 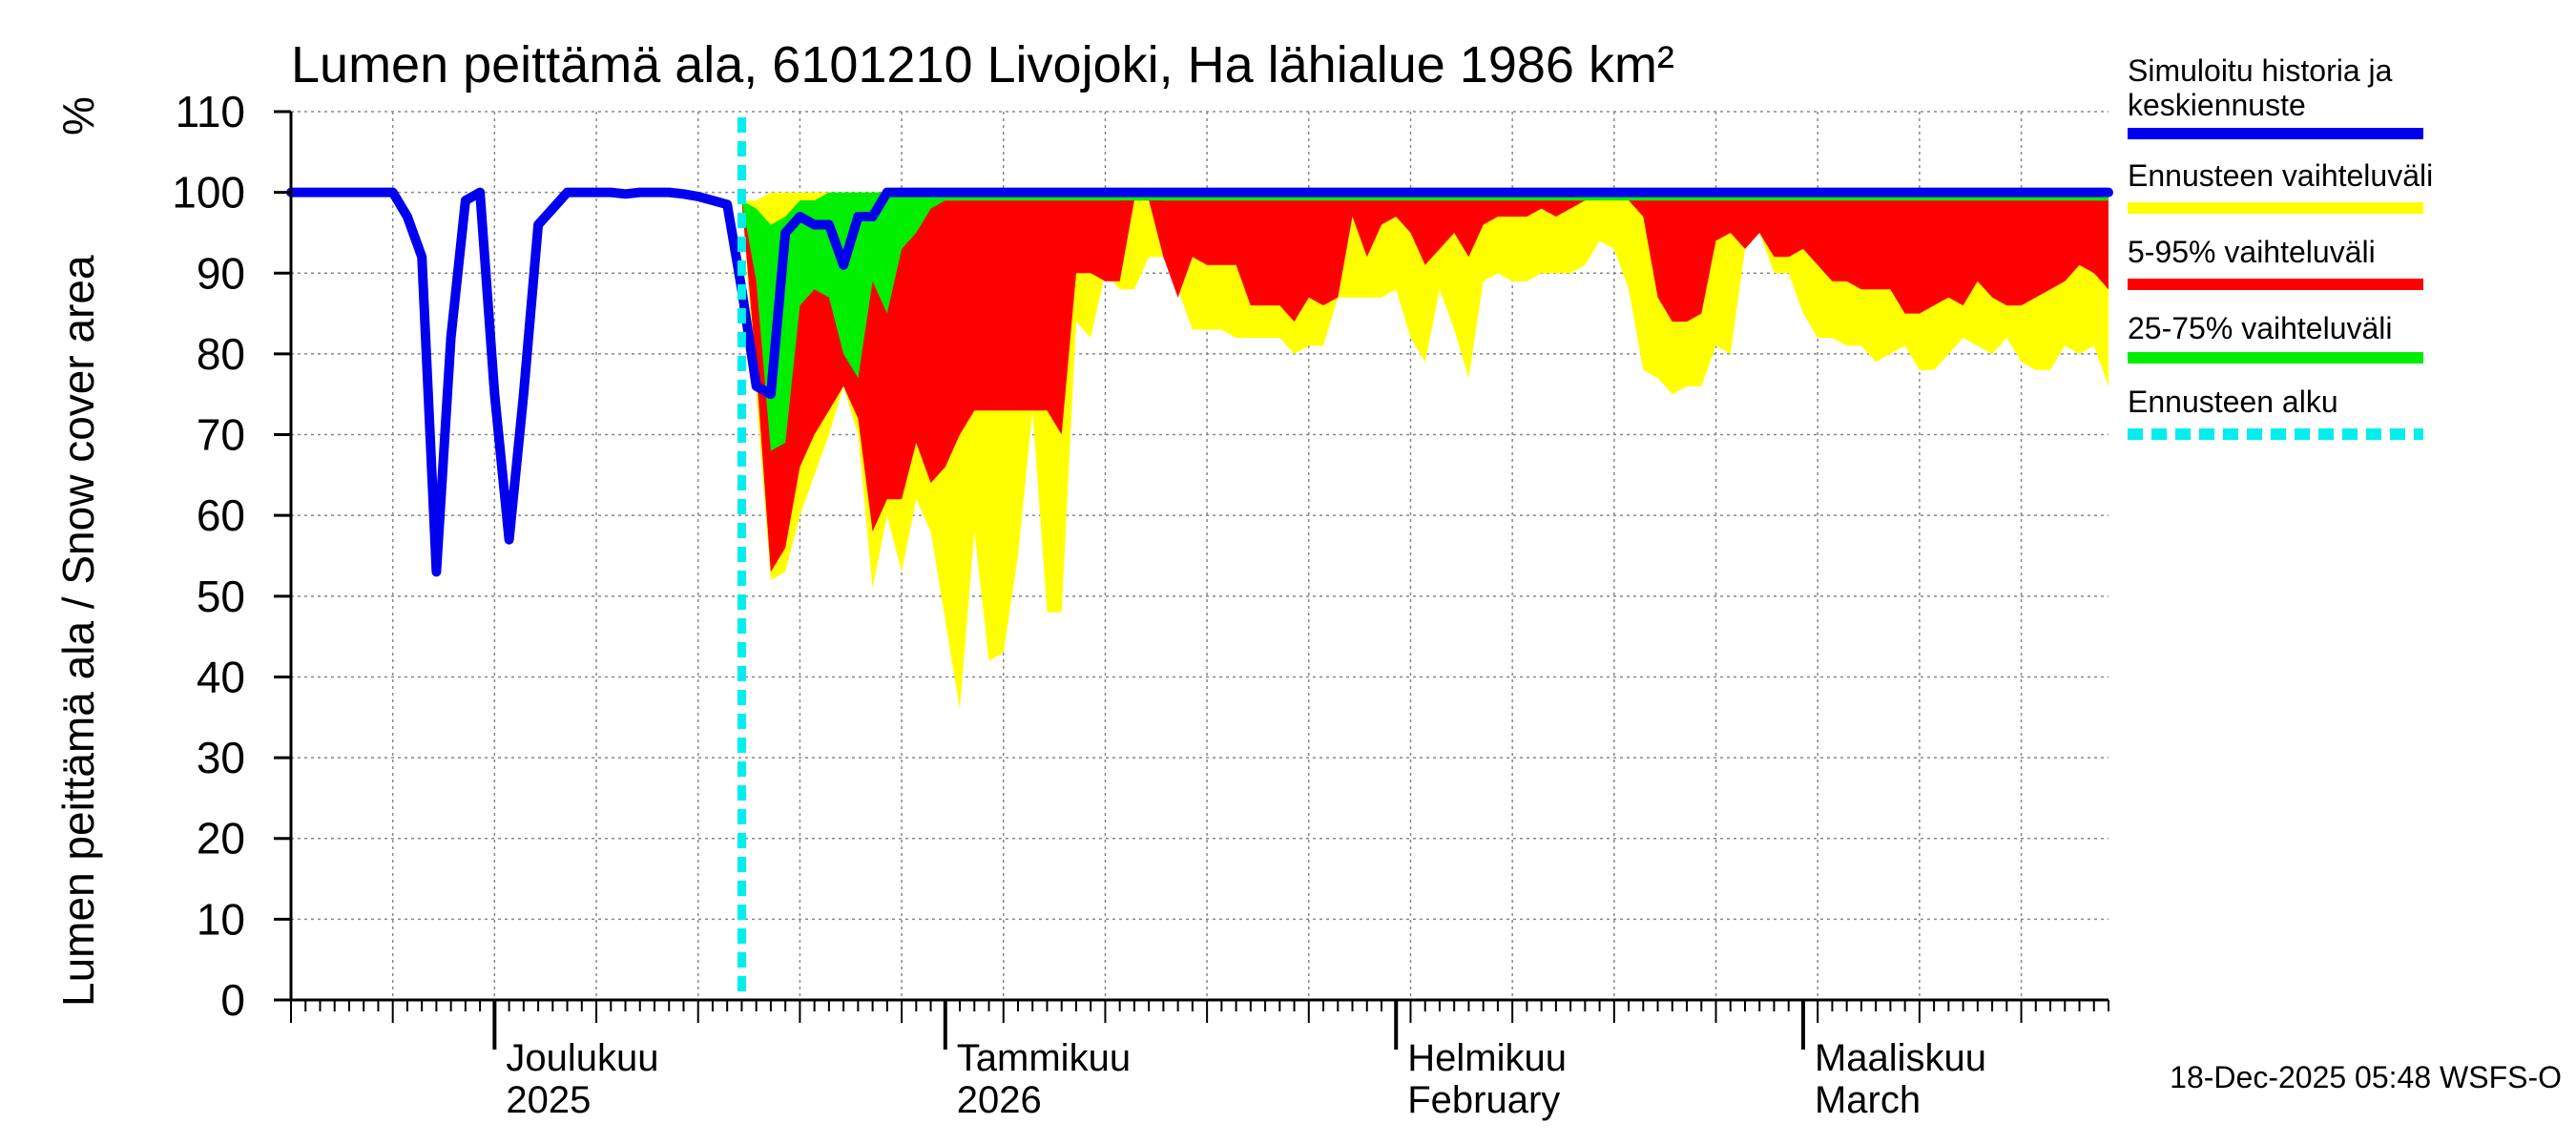 I want to click on month-year-label: March, so click(x=1868, y=1100).